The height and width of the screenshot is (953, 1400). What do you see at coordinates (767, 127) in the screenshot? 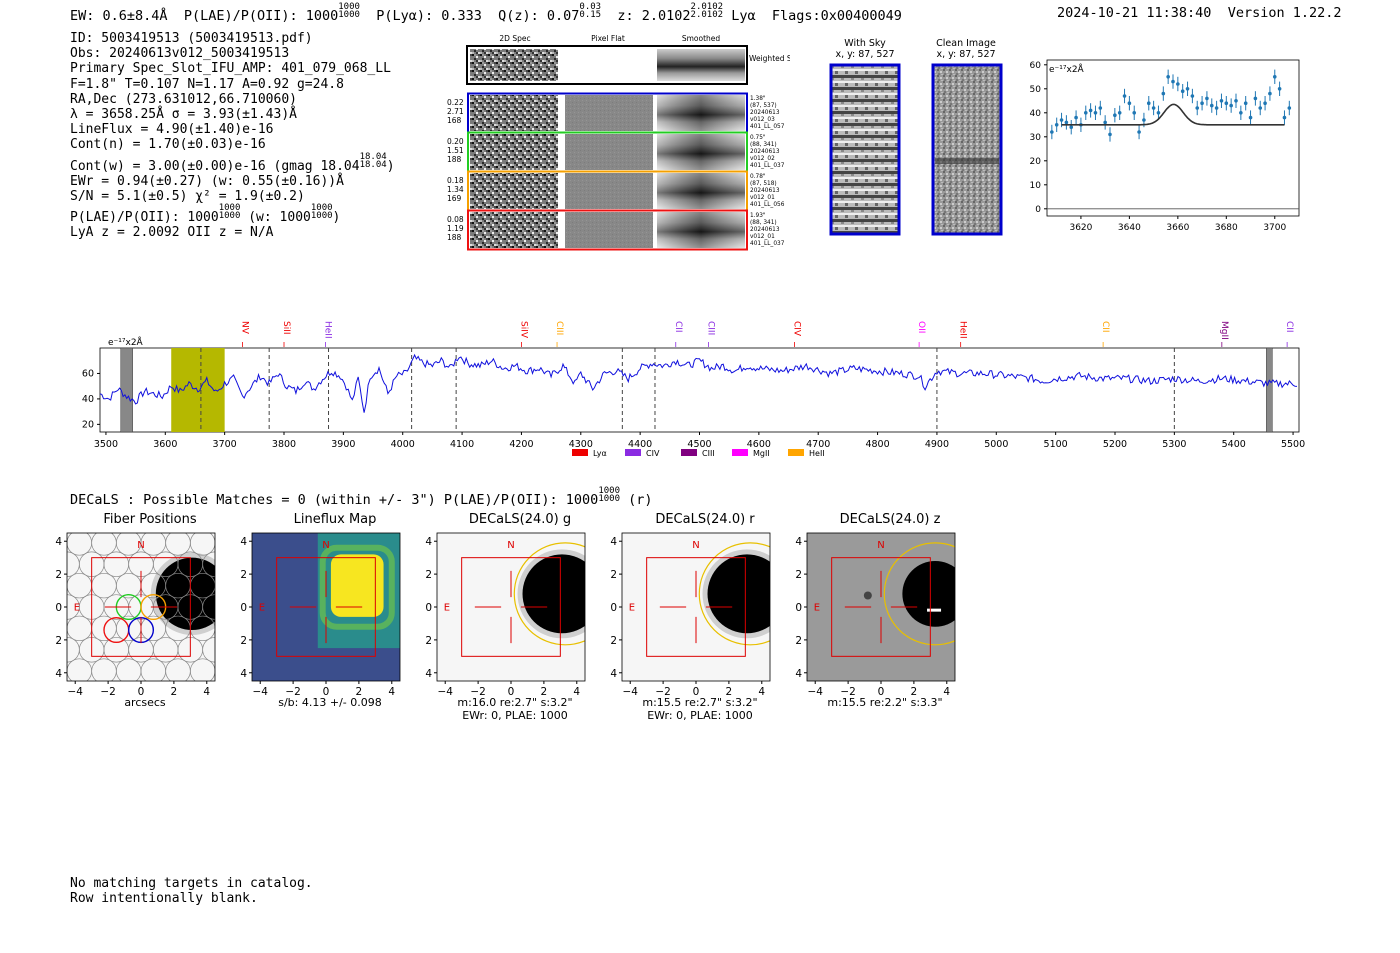
I see `cutout-row-meta: 401_LL_057` at bounding box center [767, 127].